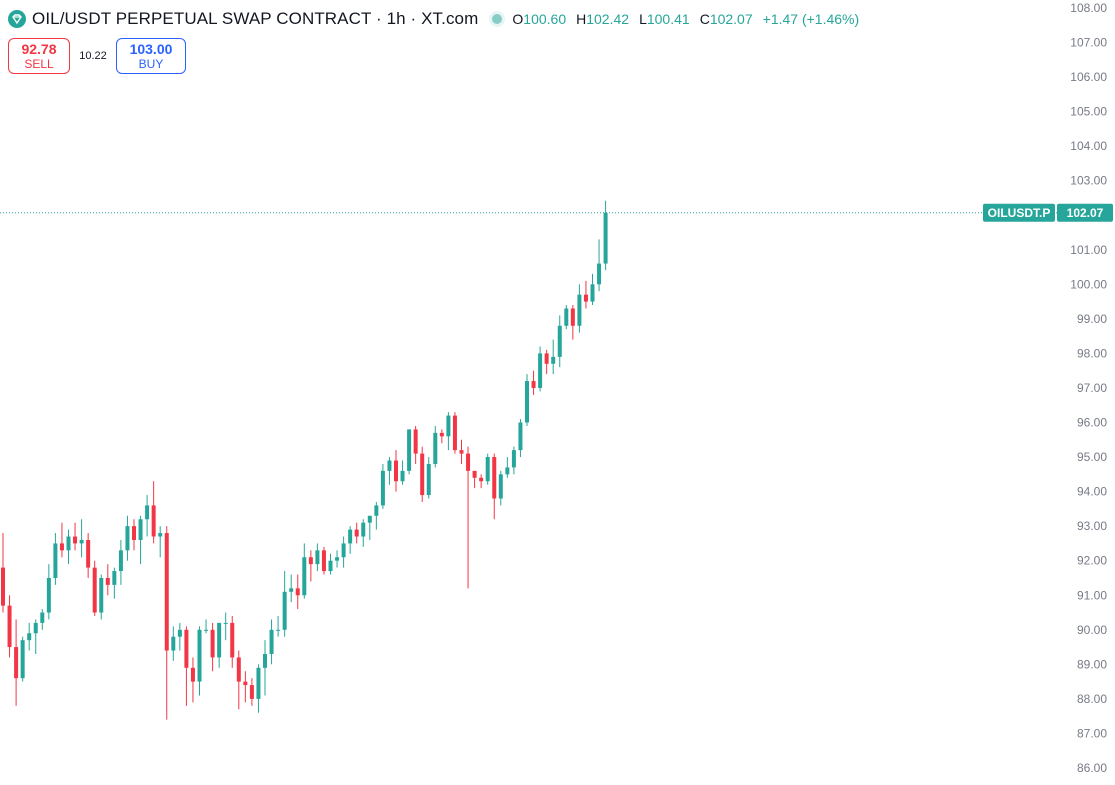 The width and height of the screenshot is (1115, 785). What do you see at coordinates (1092, 526) in the screenshot?
I see `price-axis-label: 93.00` at bounding box center [1092, 526].